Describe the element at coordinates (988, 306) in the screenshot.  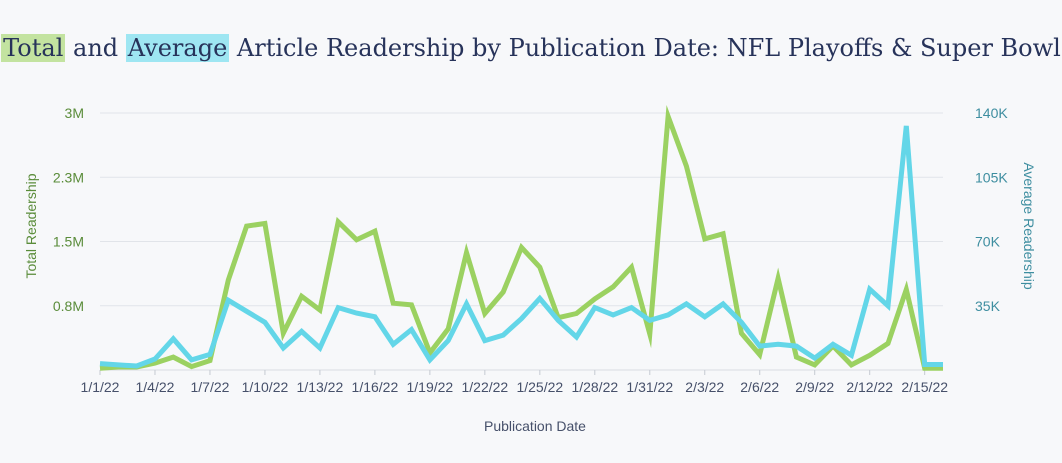
I see `y-right-tick-label: 35K` at that location.